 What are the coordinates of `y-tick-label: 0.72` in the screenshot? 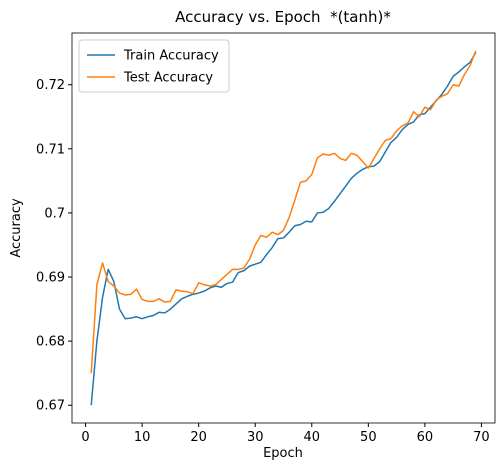 It's located at (50, 85).